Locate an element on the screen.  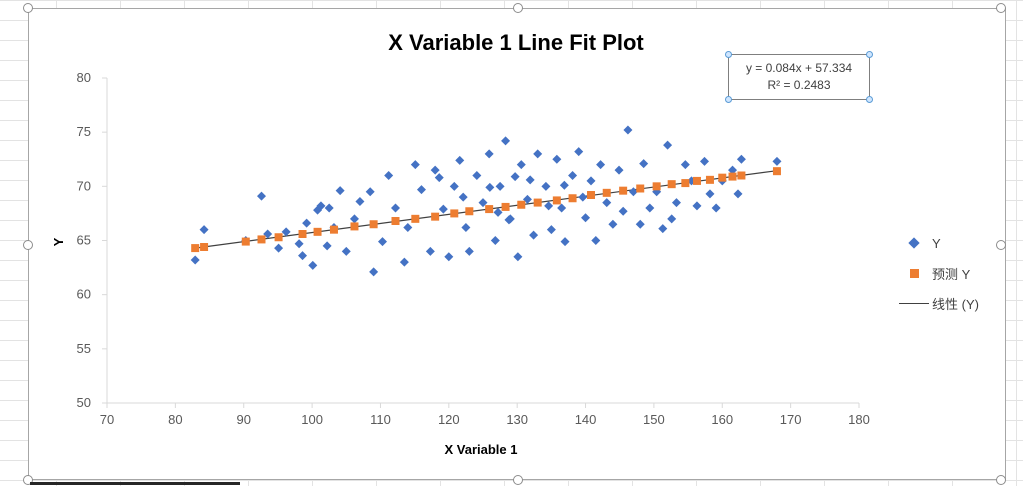
resize-handle-top-left is located at coordinates (28, 8).